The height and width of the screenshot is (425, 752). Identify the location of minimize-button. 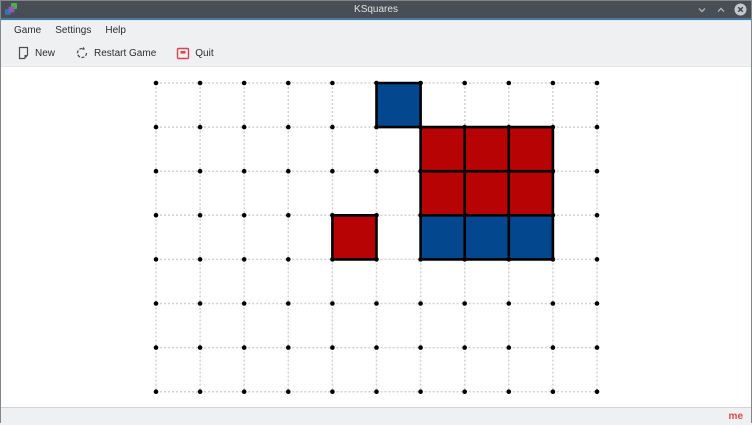
(702, 10).